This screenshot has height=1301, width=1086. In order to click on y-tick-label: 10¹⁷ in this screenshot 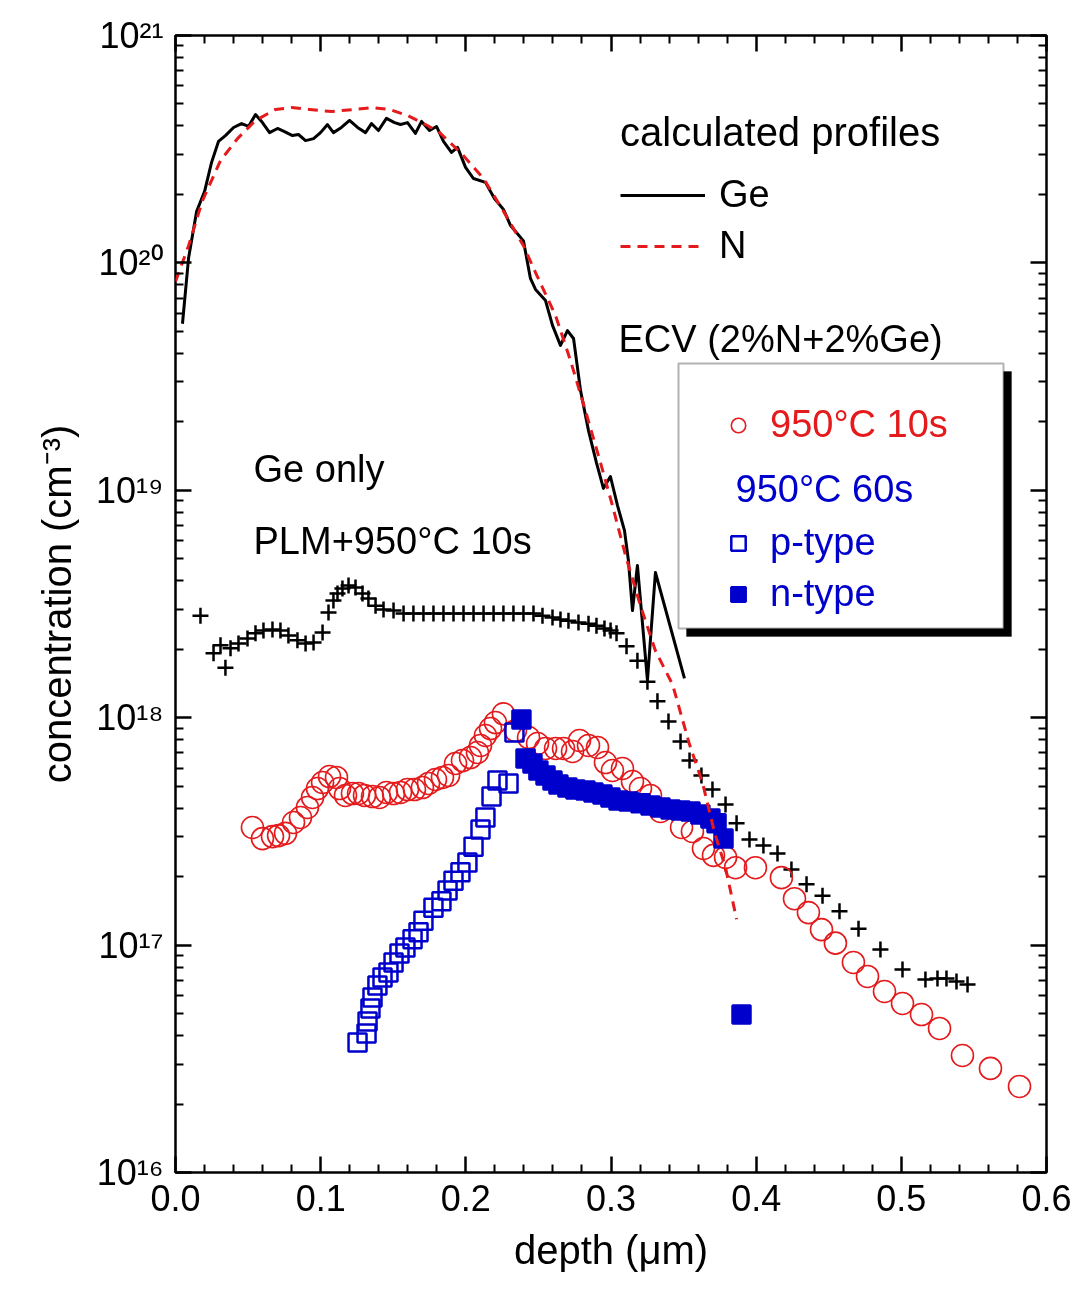, I will do `click(131, 945)`.